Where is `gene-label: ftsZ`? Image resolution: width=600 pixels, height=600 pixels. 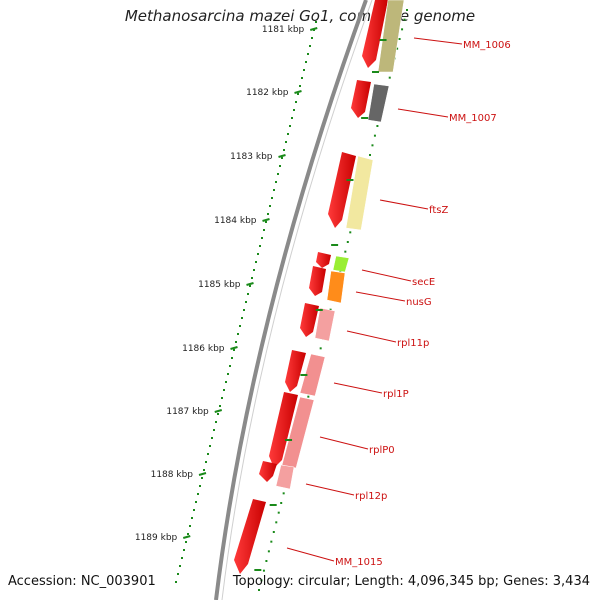
gene-label: ftsZ is located at coordinates (438, 210).